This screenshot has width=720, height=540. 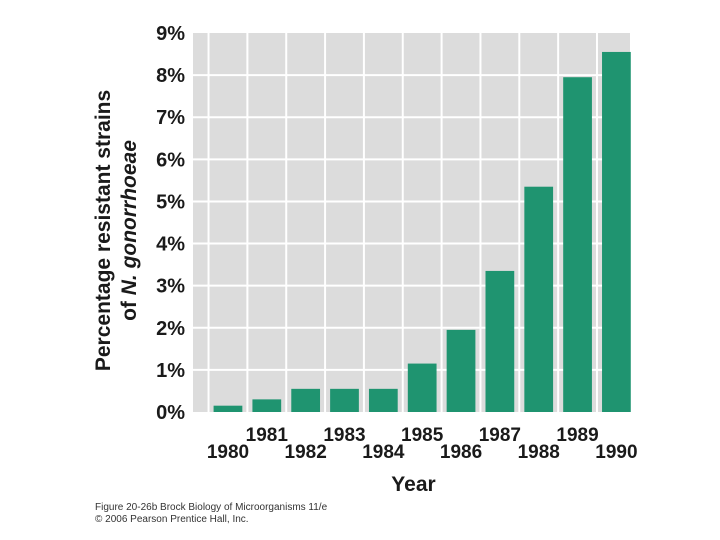 What do you see at coordinates (129, 218) in the screenshot?
I see `y-axis-title-species: N. gonorrhoeae` at bounding box center [129, 218].